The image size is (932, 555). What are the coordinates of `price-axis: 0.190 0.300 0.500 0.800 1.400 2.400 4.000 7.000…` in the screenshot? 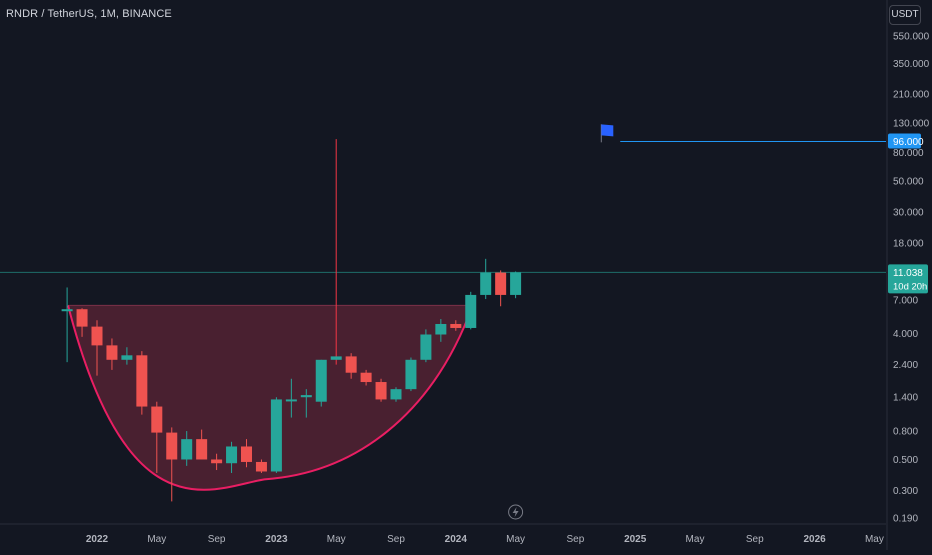 It's located at (908, 275).